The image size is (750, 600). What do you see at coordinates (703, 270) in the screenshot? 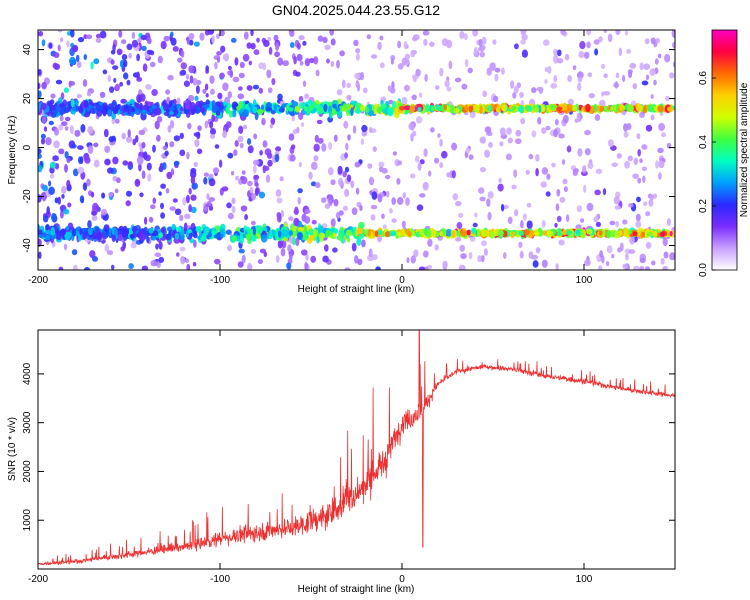
I see `colorbar-tick-label: 0.0` at bounding box center [703, 270].